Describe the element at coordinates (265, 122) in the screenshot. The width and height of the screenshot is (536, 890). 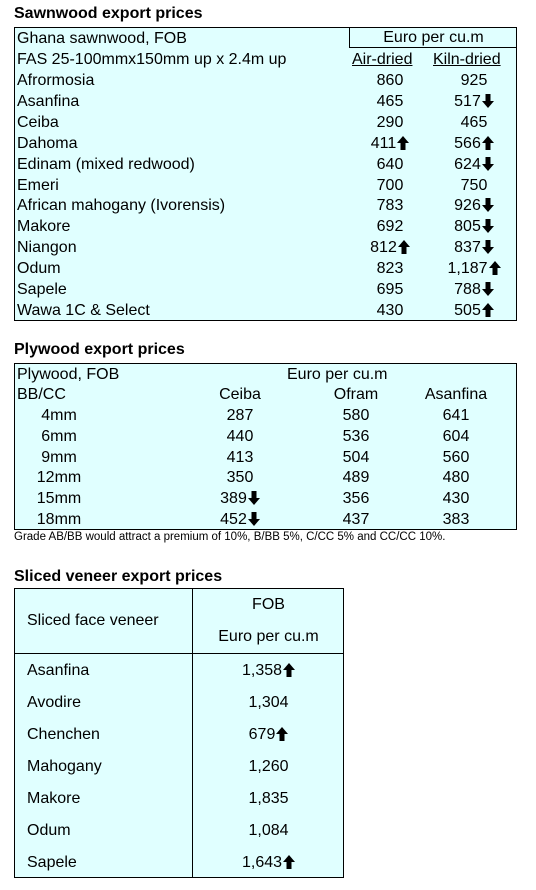
I see `table-row: Ceiba 290 465` at that location.